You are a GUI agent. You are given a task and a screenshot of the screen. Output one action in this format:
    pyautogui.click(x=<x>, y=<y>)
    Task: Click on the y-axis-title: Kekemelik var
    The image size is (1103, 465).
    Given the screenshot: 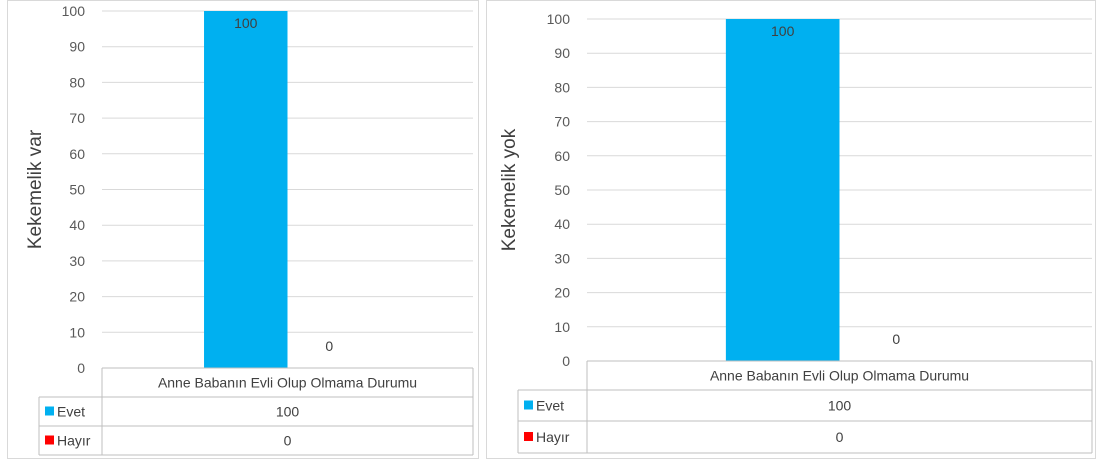 What is the action you would take?
    pyautogui.click(x=35, y=189)
    